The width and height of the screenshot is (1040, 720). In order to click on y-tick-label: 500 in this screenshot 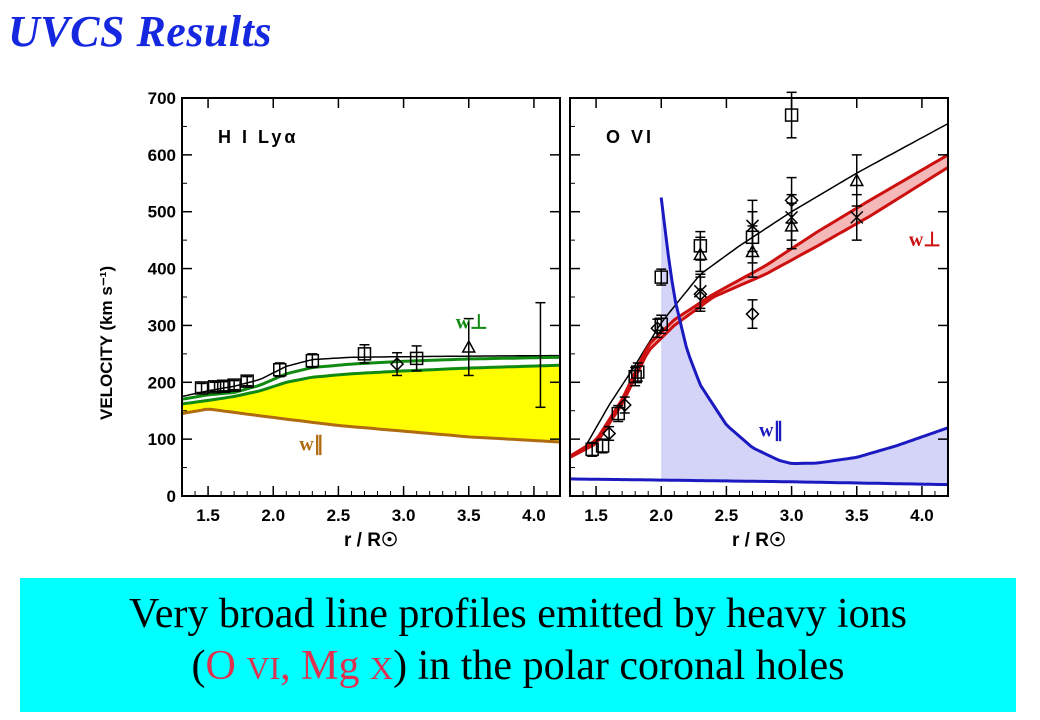, I will do `click(162, 212)`.